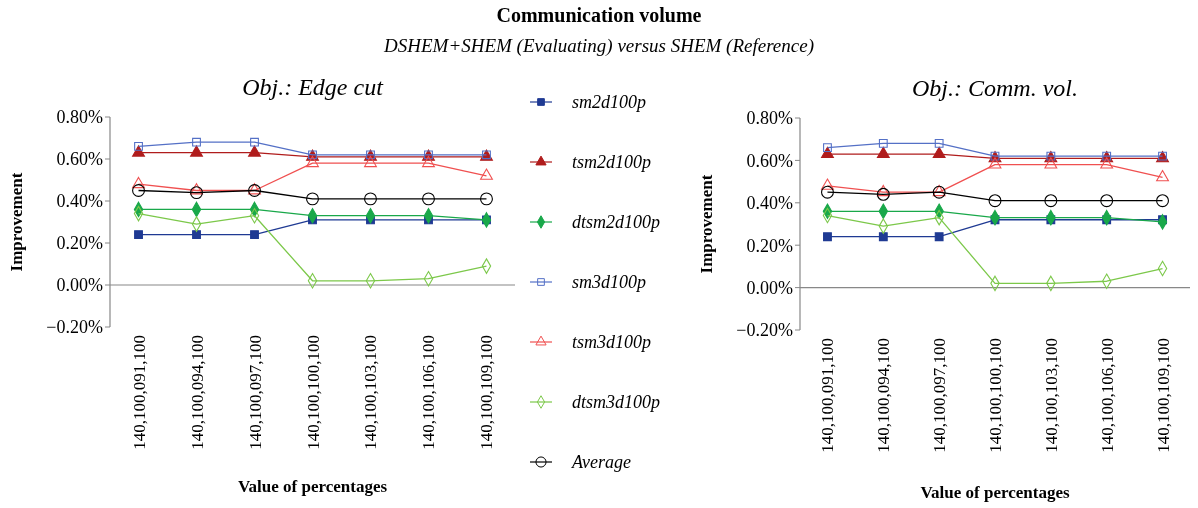  Describe the element at coordinates (598, 46) in the screenshot. I see `text: DSHEM+SHEM (Evaluating) versus SHEM (Reference)` at that location.